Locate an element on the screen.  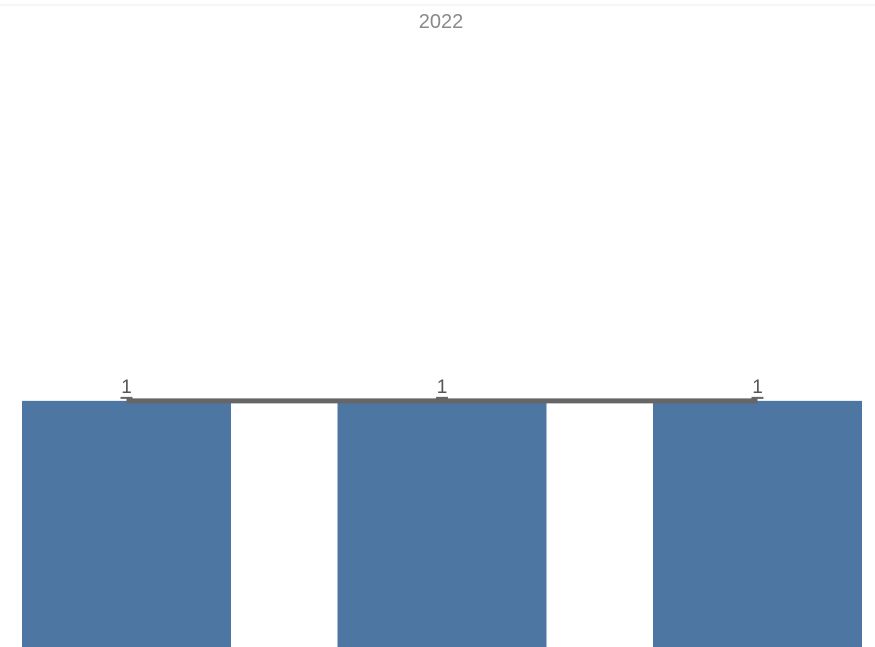
data-labels-layer: 1 1 1 is located at coordinates (442, 387).